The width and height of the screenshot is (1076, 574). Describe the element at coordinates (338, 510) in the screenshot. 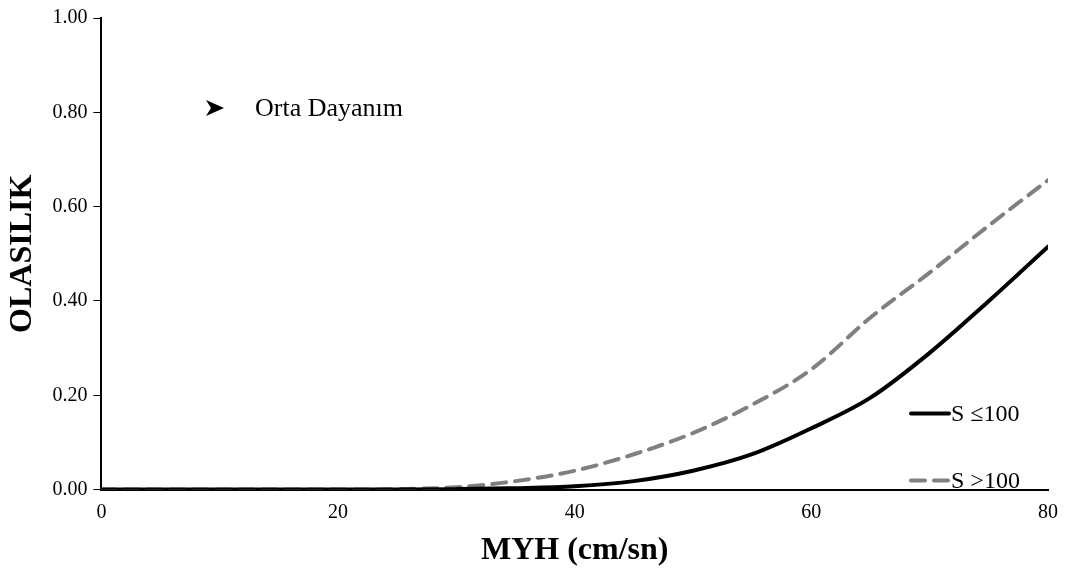

I see `x-tick-label: 20` at that location.